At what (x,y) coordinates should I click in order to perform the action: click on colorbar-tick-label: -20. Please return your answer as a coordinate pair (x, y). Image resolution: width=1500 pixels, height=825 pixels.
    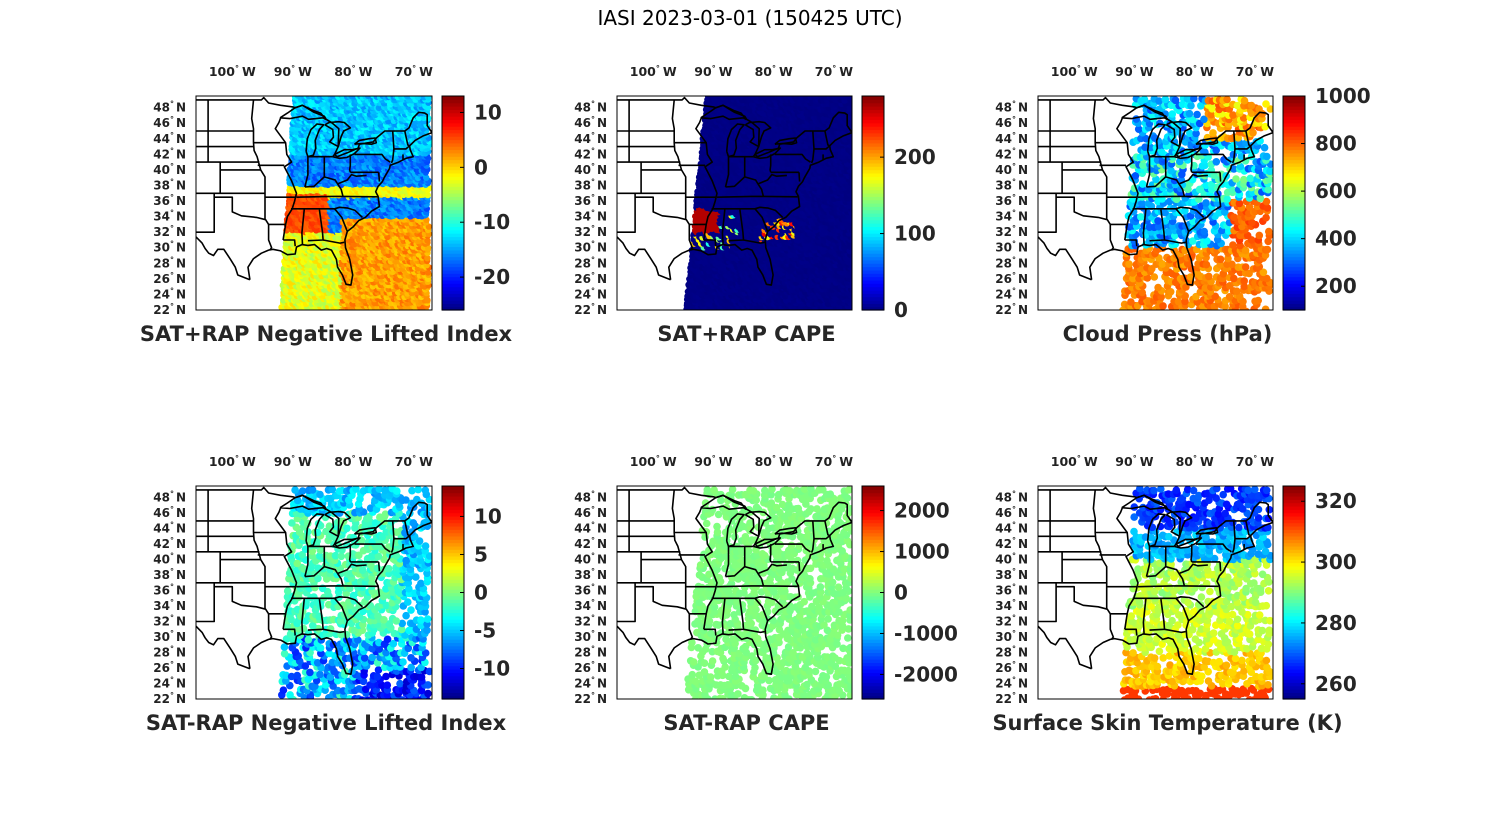
    Looking at the image, I should click on (492, 277).